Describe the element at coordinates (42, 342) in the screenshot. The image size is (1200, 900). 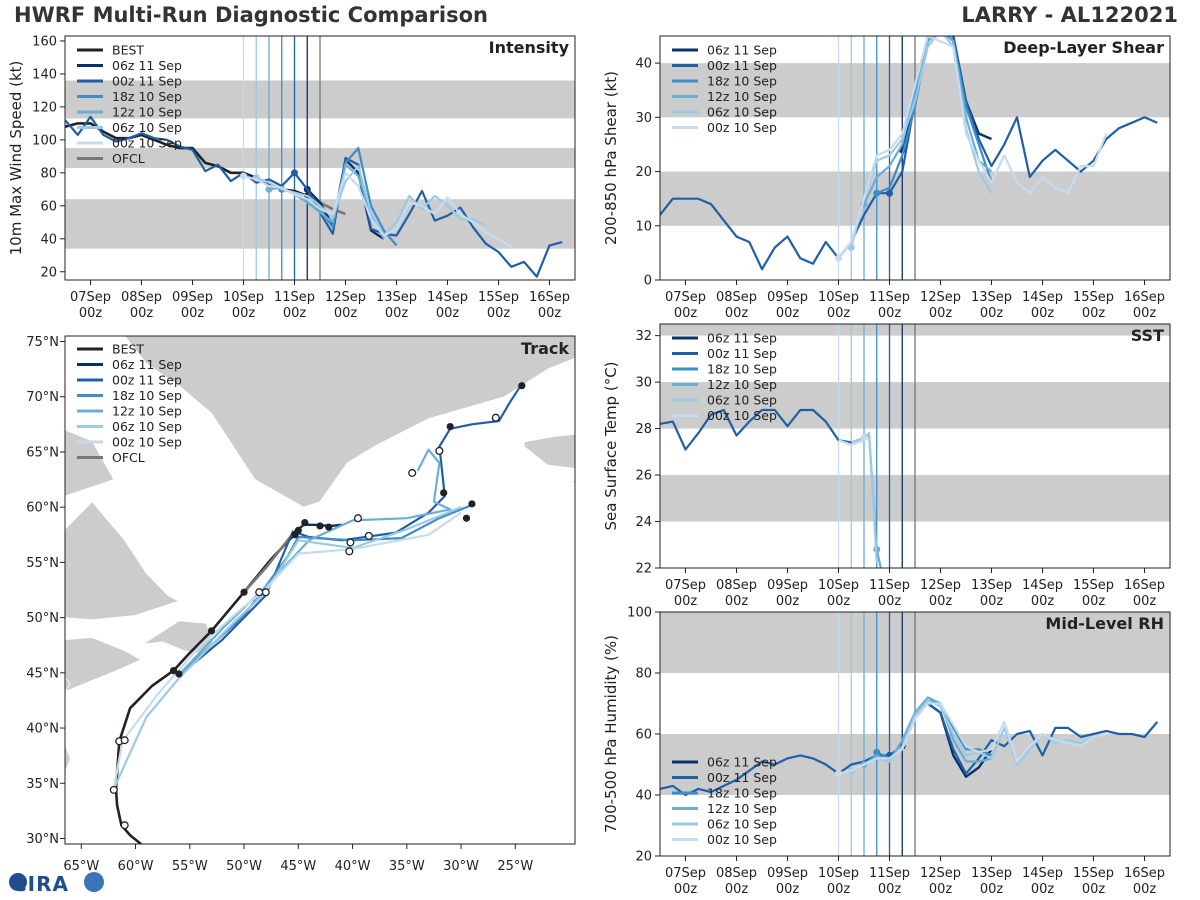
I see `y-tick-label: 75°N` at that location.